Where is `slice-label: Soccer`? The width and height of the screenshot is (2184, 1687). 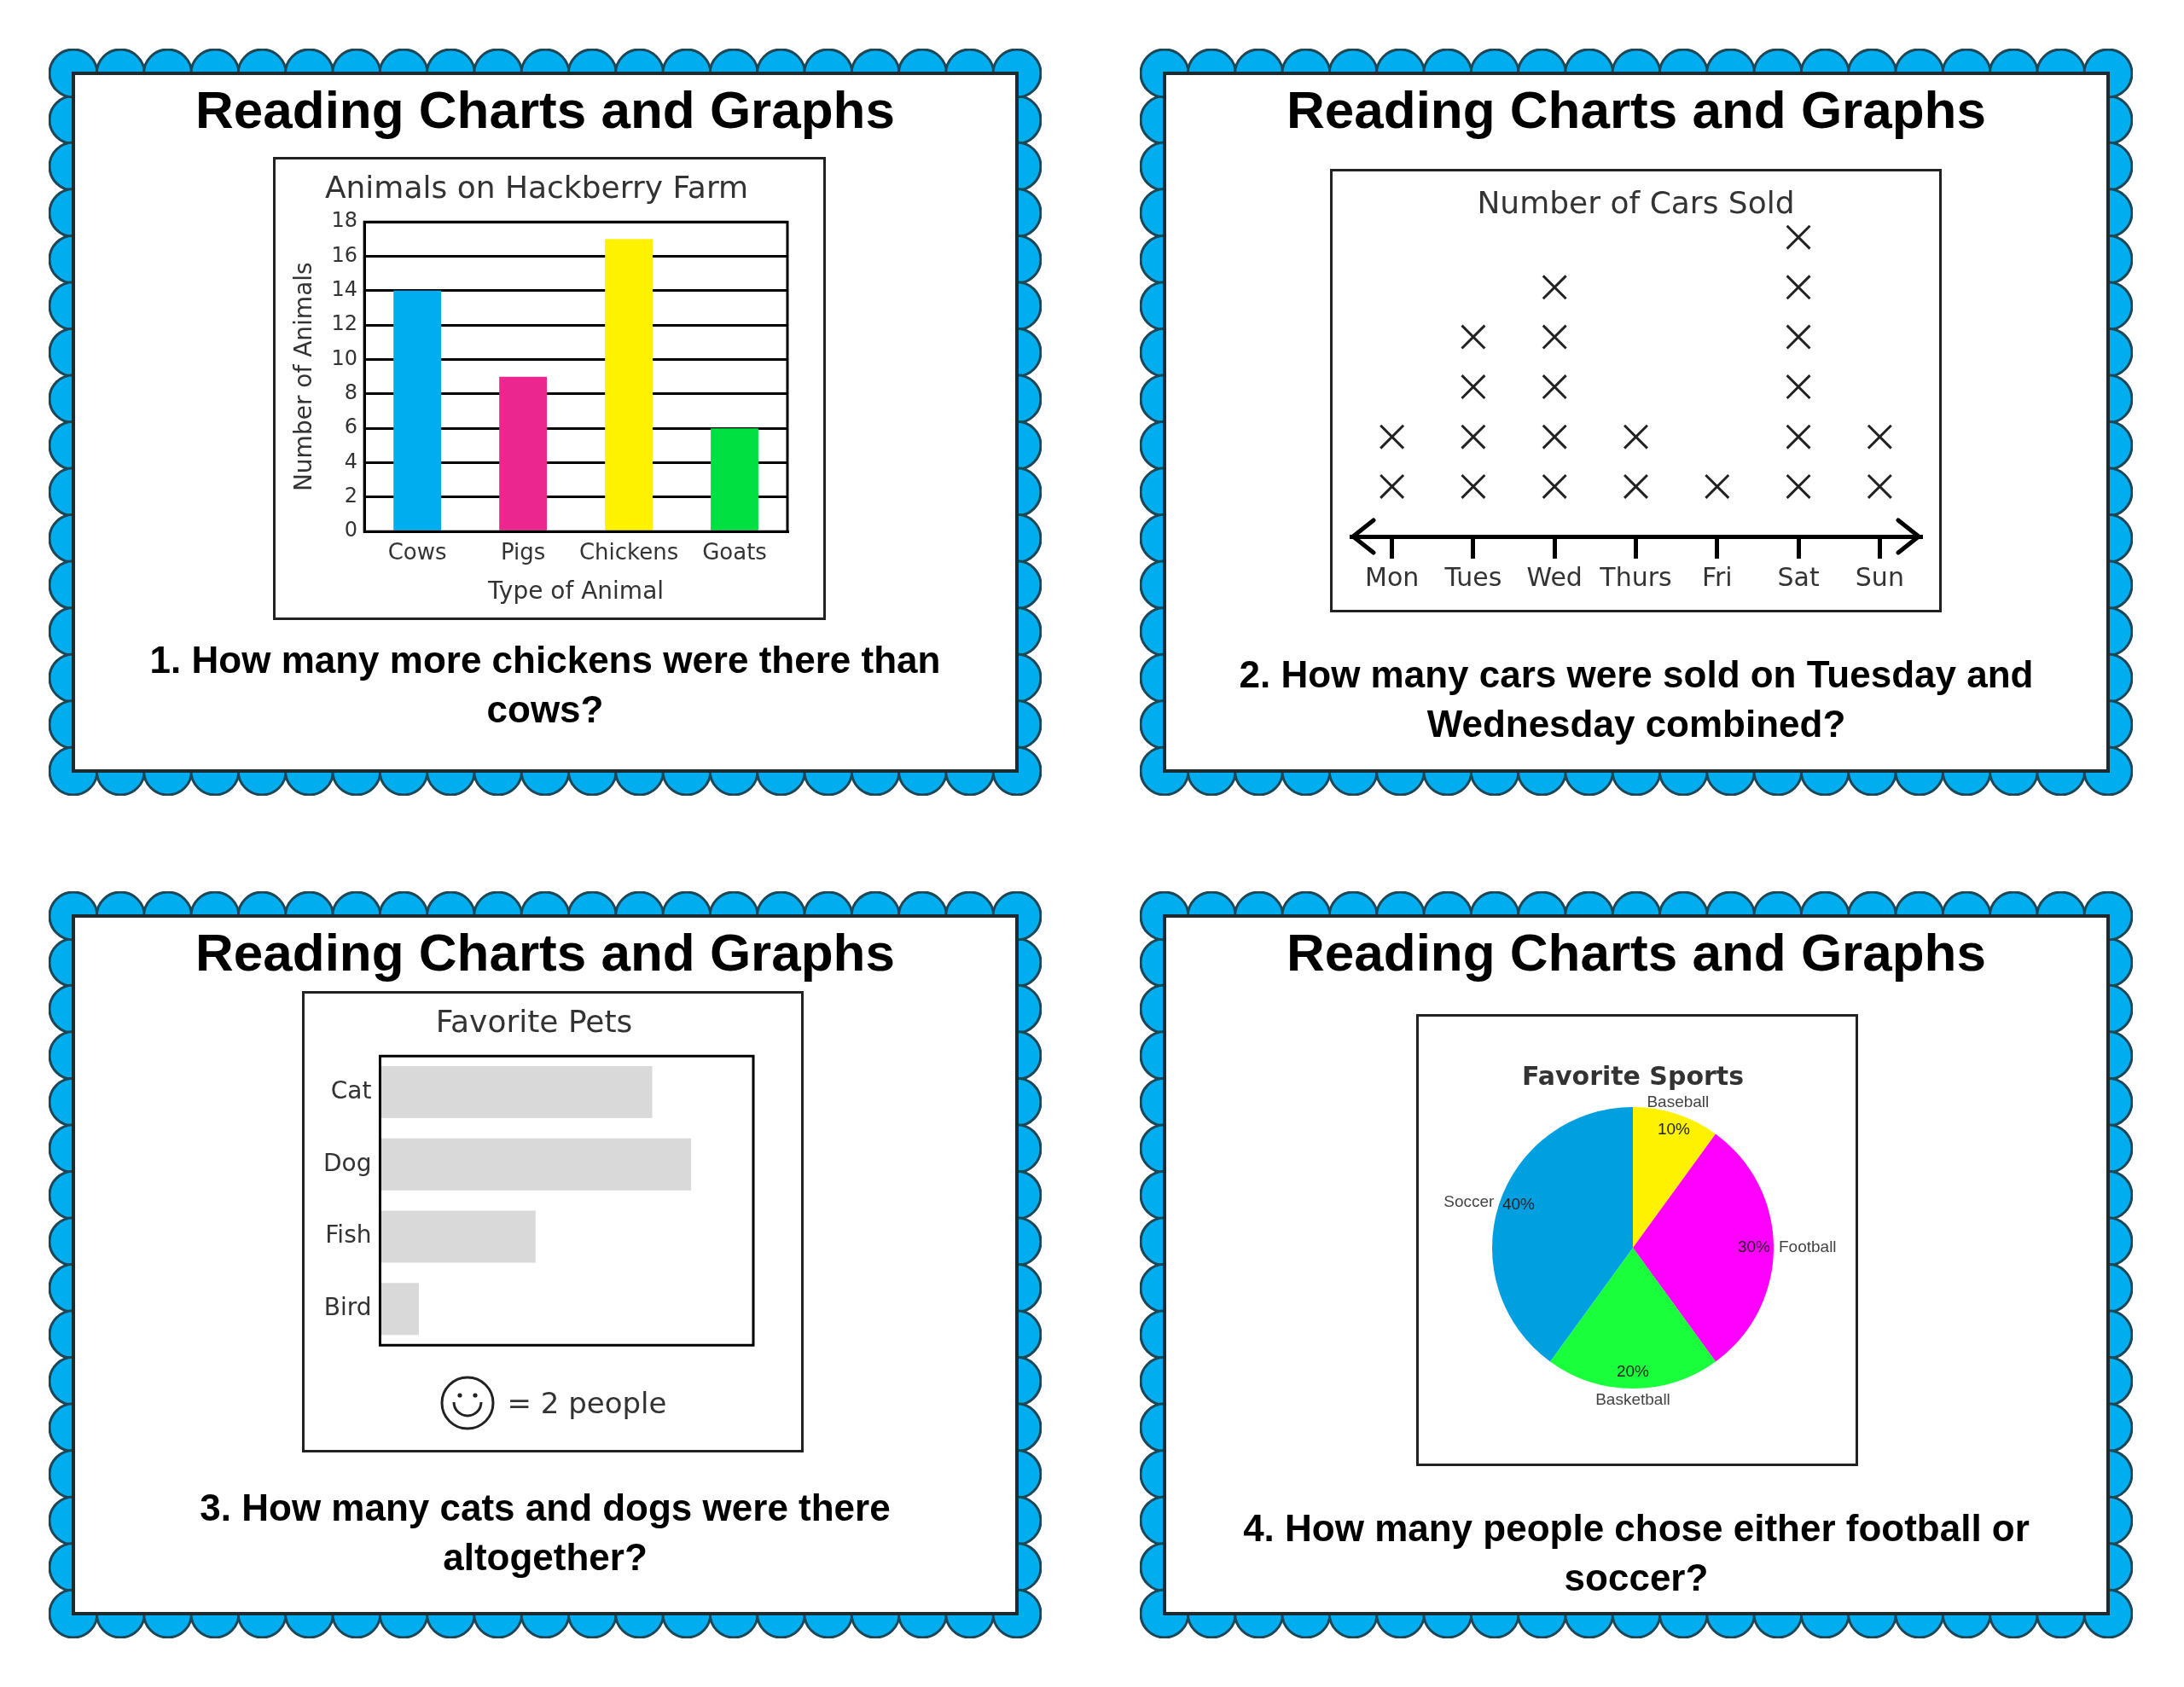 slice-label: Soccer is located at coordinates (1470, 1202).